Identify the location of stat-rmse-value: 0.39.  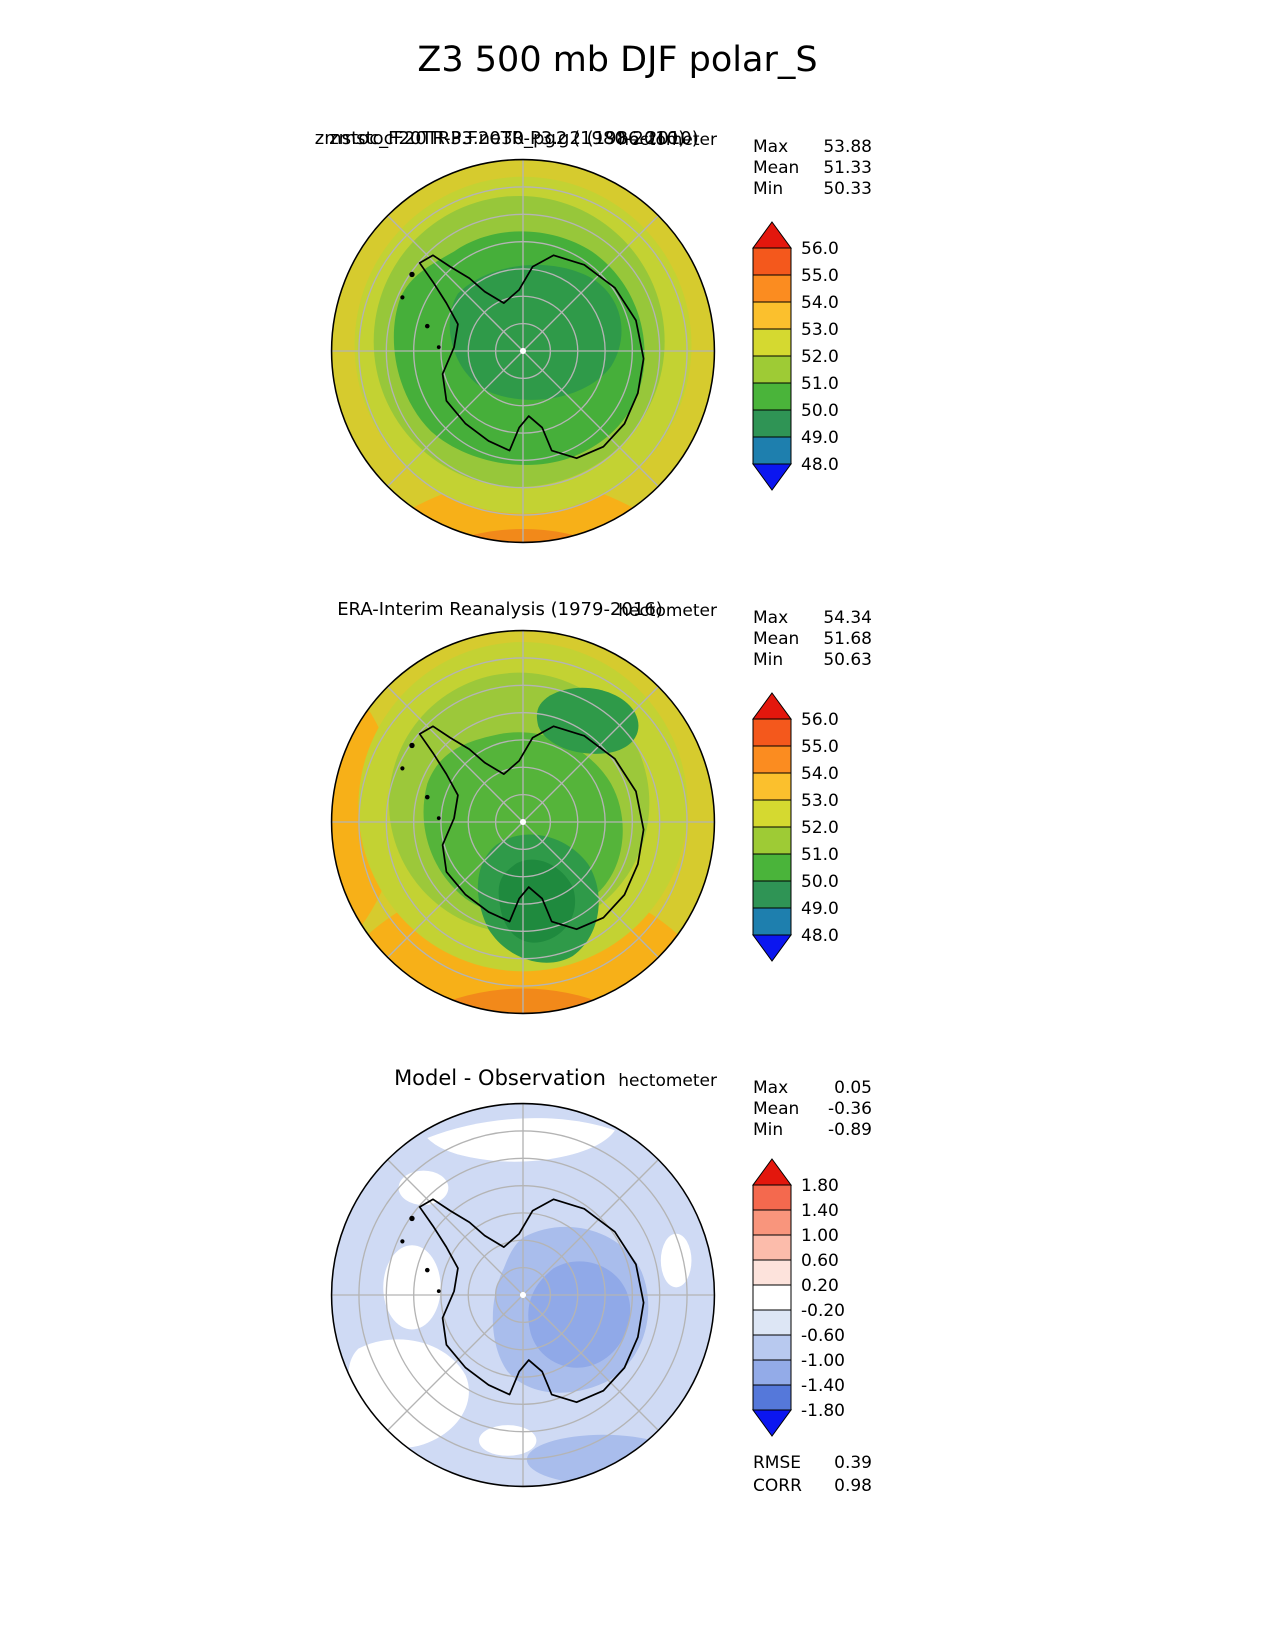
(853, 1463).